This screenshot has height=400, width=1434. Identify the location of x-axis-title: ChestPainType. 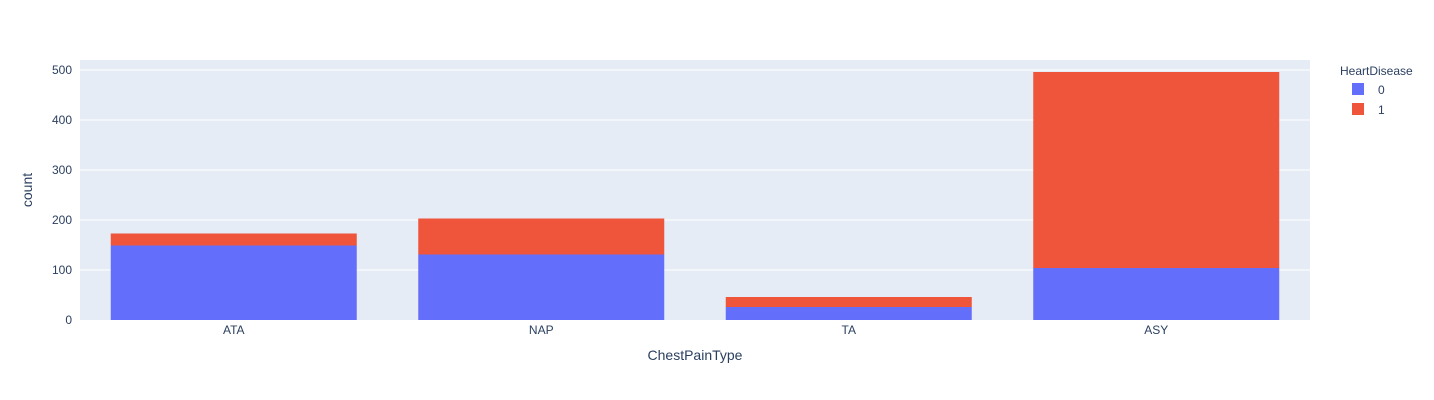
(695, 355).